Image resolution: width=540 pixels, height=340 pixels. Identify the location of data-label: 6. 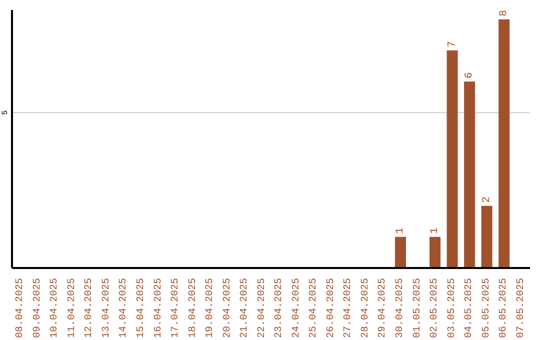
(470, 75).